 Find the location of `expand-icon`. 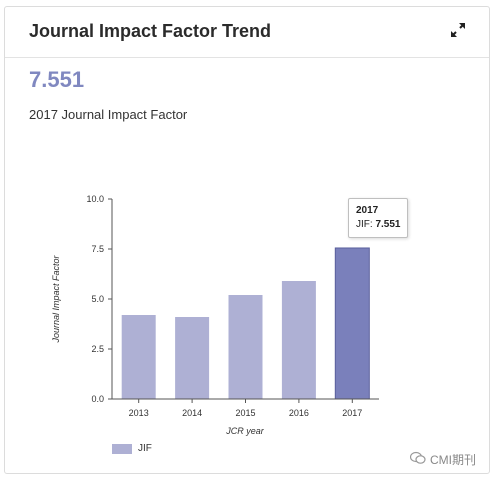

expand-icon is located at coordinates (458, 30).